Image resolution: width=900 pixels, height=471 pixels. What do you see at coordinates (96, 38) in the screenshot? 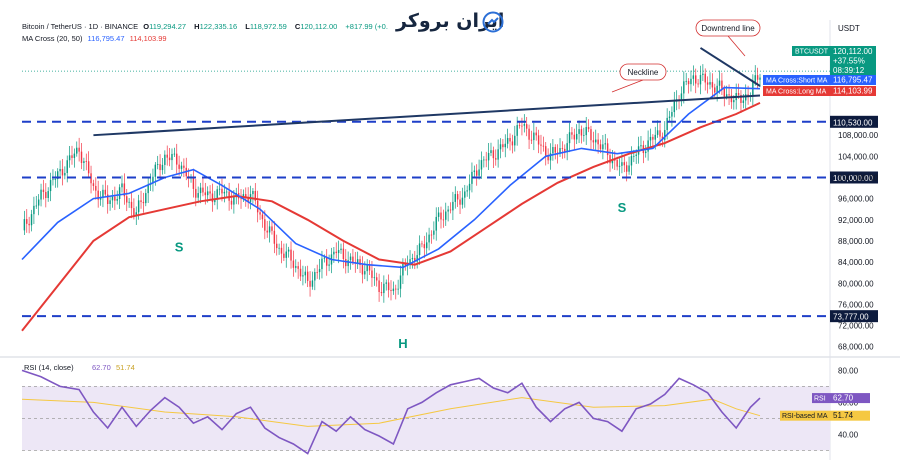
I see `ma-cross-header: MA Cross (20, 50) 116,795.47 114,103.99` at bounding box center [96, 38].